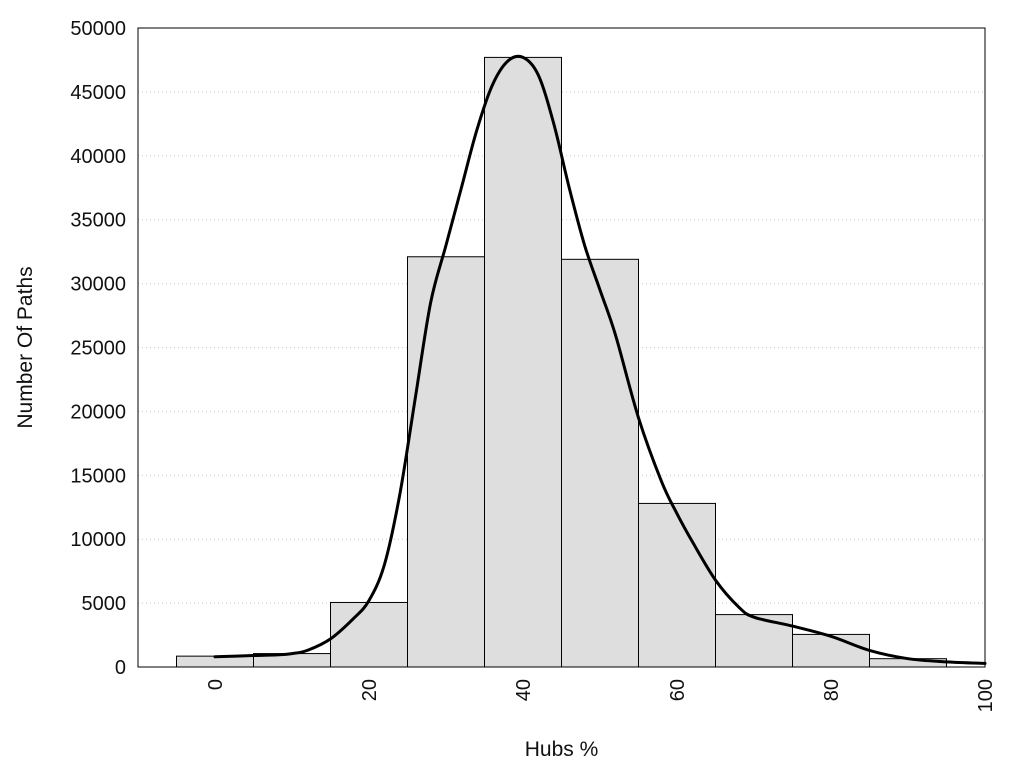  I want to click on x-tick-label: 60, so click(678, 690).